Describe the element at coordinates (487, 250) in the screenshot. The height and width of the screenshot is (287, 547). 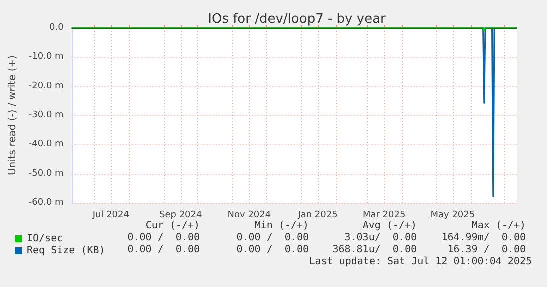
I see `text: 16.39 / 0.00` at that location.